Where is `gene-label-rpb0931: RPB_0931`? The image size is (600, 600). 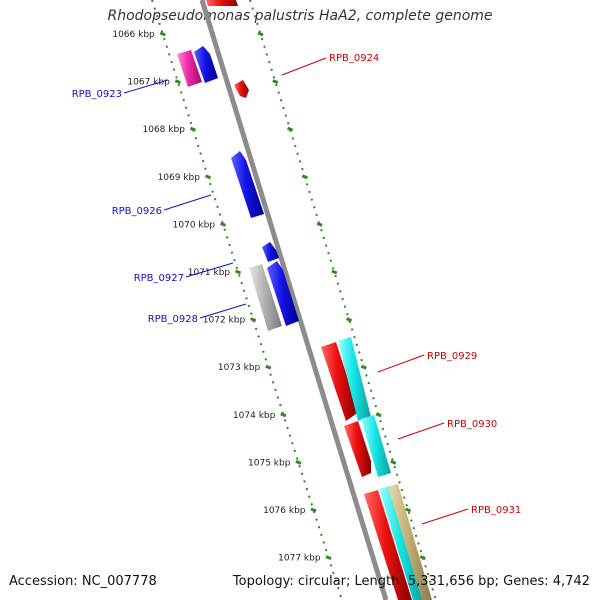 gene-label-rpb0931: RPB_0931 is located at coordinates (496, 510).